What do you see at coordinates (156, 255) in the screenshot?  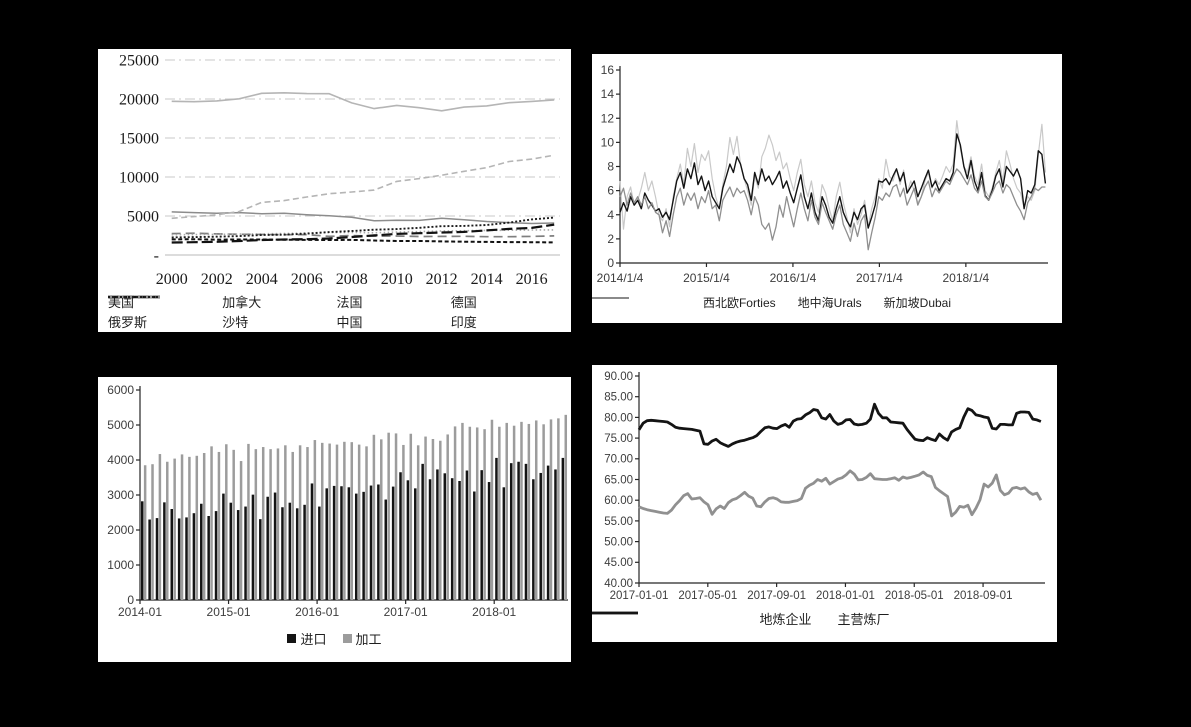 I see `y-tick-label: -` at bounding box center [156, 255].